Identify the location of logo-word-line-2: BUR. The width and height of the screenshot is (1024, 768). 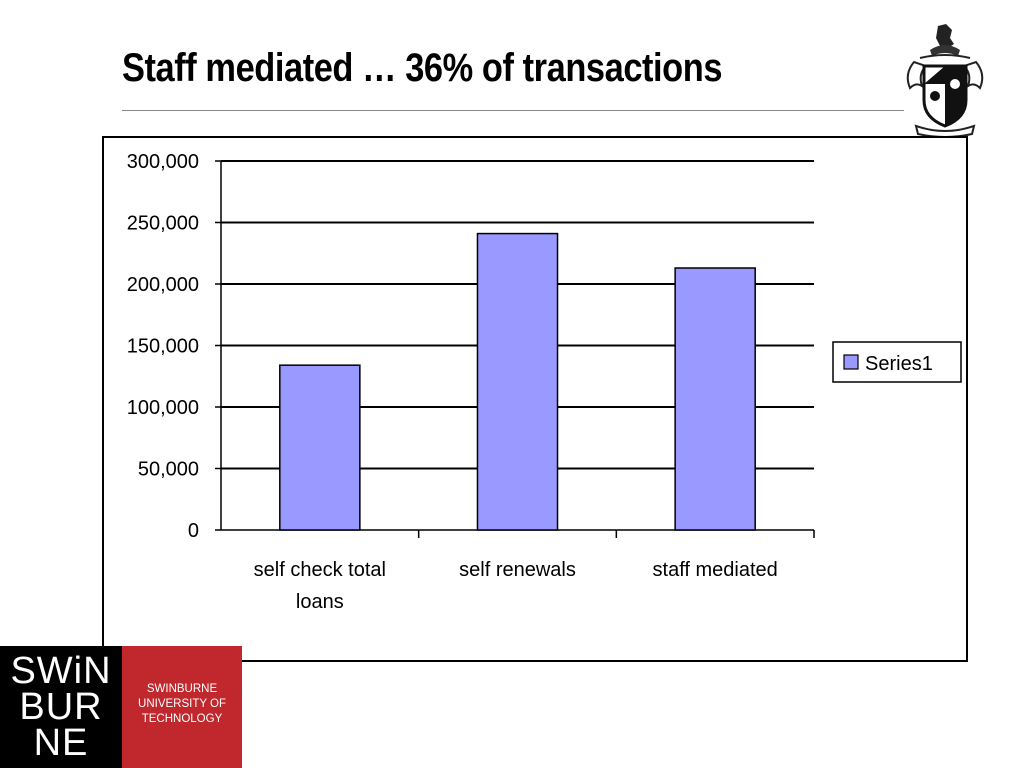
(61, 707).